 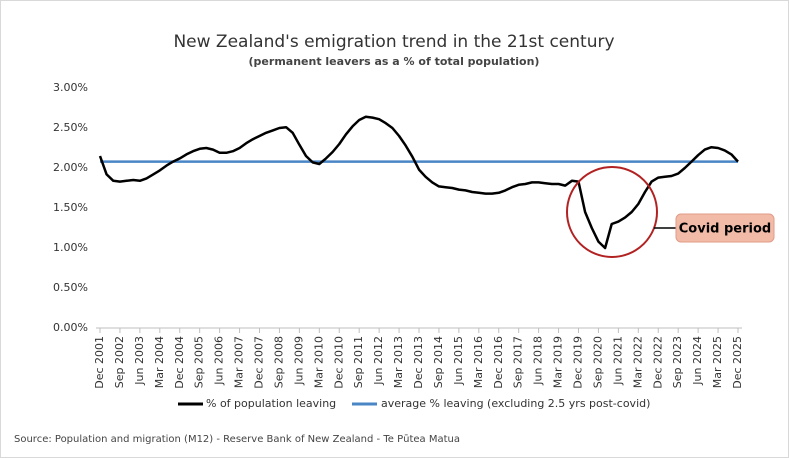 I want to click on y-tick-label: 2.00%, so click(x=70, y=167).